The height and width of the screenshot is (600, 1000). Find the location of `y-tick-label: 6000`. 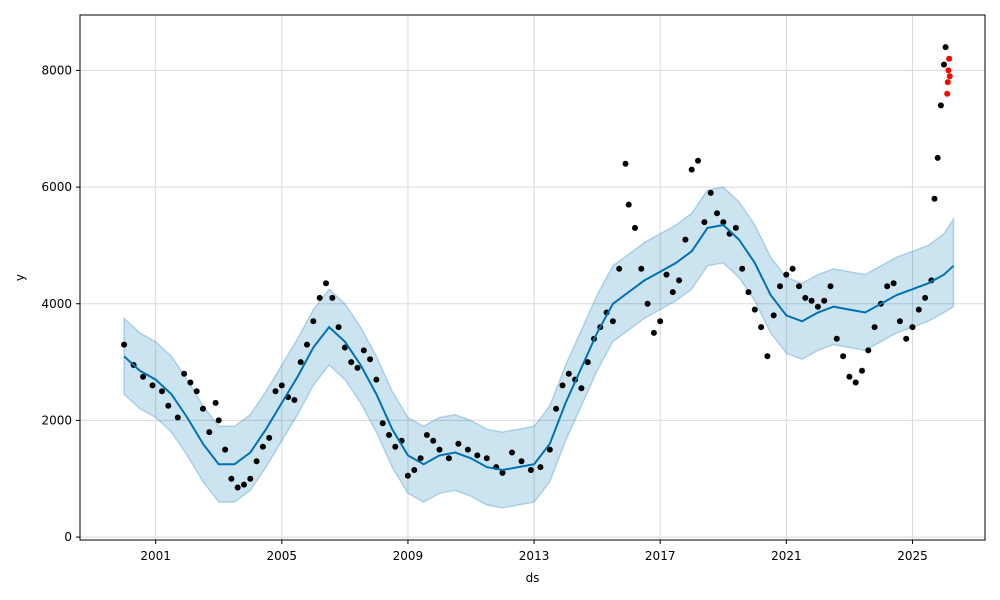

y-tick-label: 6000 is located at coordinates (56, 187).